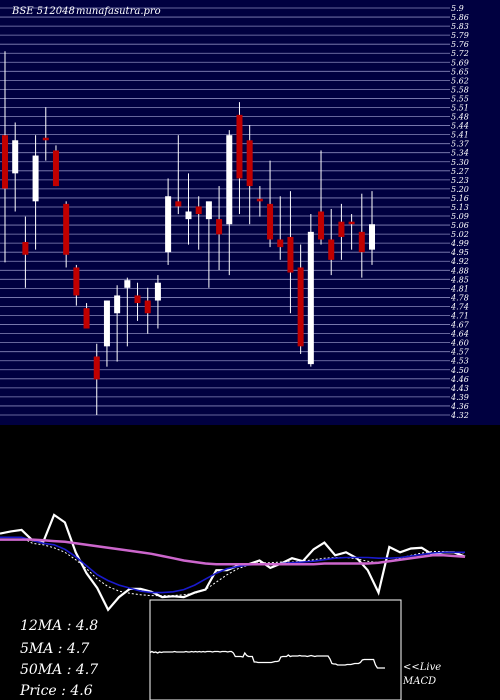 The height and width of the screenshot is (700, 500). Describe the element at coordinates (459, 406) in the screenshot. I see `price-tick-label: 4.36` at that location.